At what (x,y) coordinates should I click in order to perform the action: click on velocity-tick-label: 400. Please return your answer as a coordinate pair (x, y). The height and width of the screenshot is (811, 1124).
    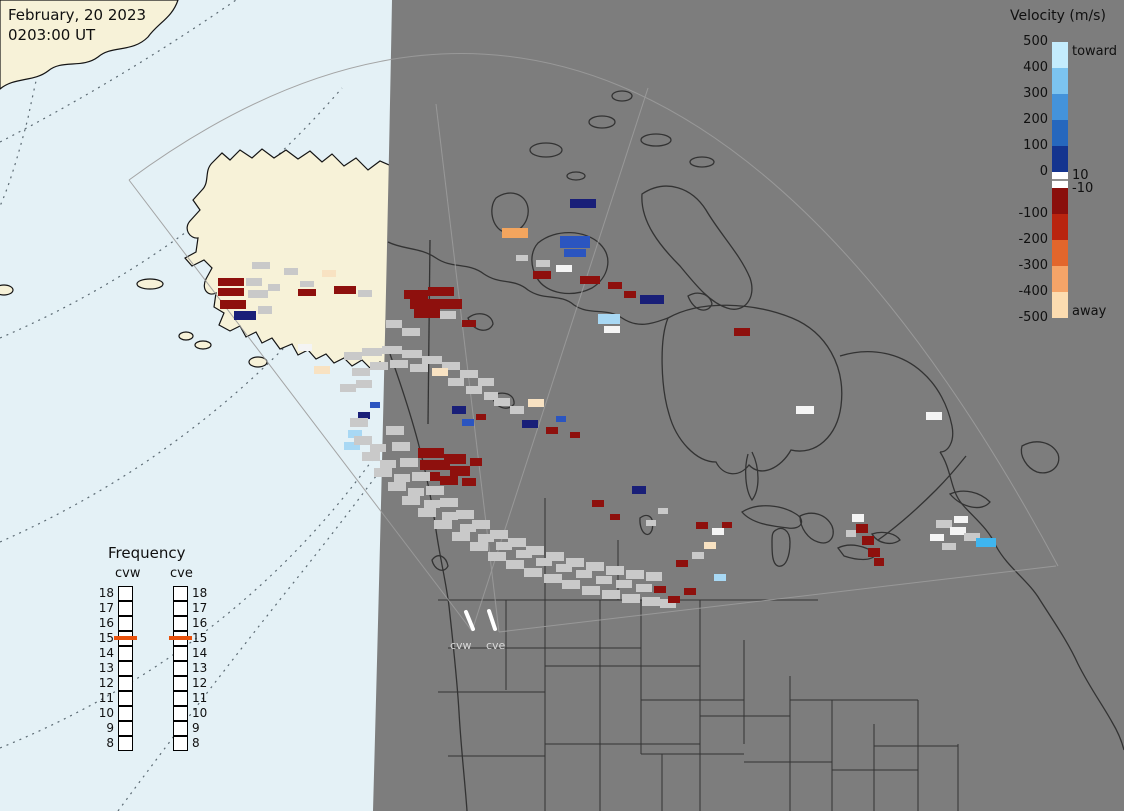
    Looking at the image, I should click on (1035, 67).